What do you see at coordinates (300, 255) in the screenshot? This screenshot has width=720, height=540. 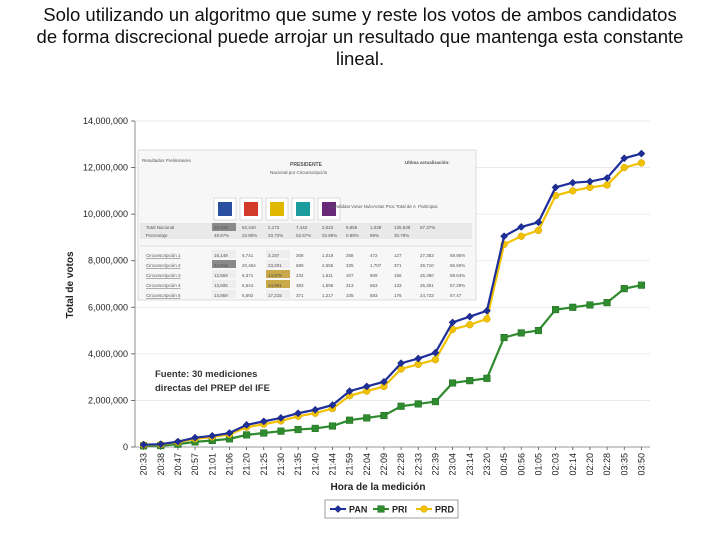 I see `inset-cell: 308` at bounding box center [300, 255].